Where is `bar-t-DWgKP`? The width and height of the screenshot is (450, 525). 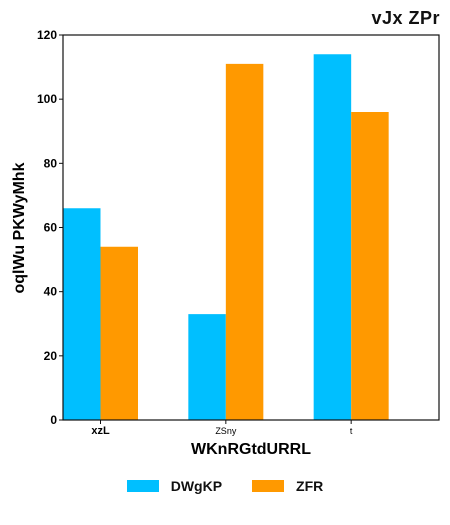
bar-t-DWgKP is located at coordinates (332, 237).